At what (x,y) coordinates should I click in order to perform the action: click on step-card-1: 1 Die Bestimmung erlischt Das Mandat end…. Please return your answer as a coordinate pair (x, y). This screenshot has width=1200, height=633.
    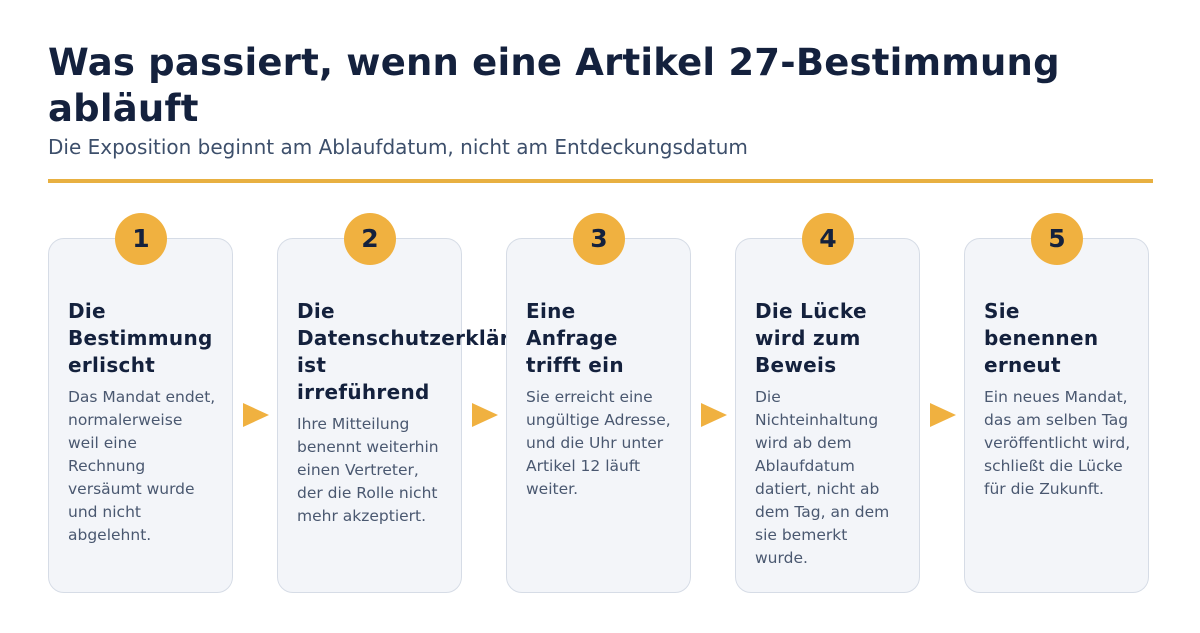
    Looking at the image, I should click on (140, 403).